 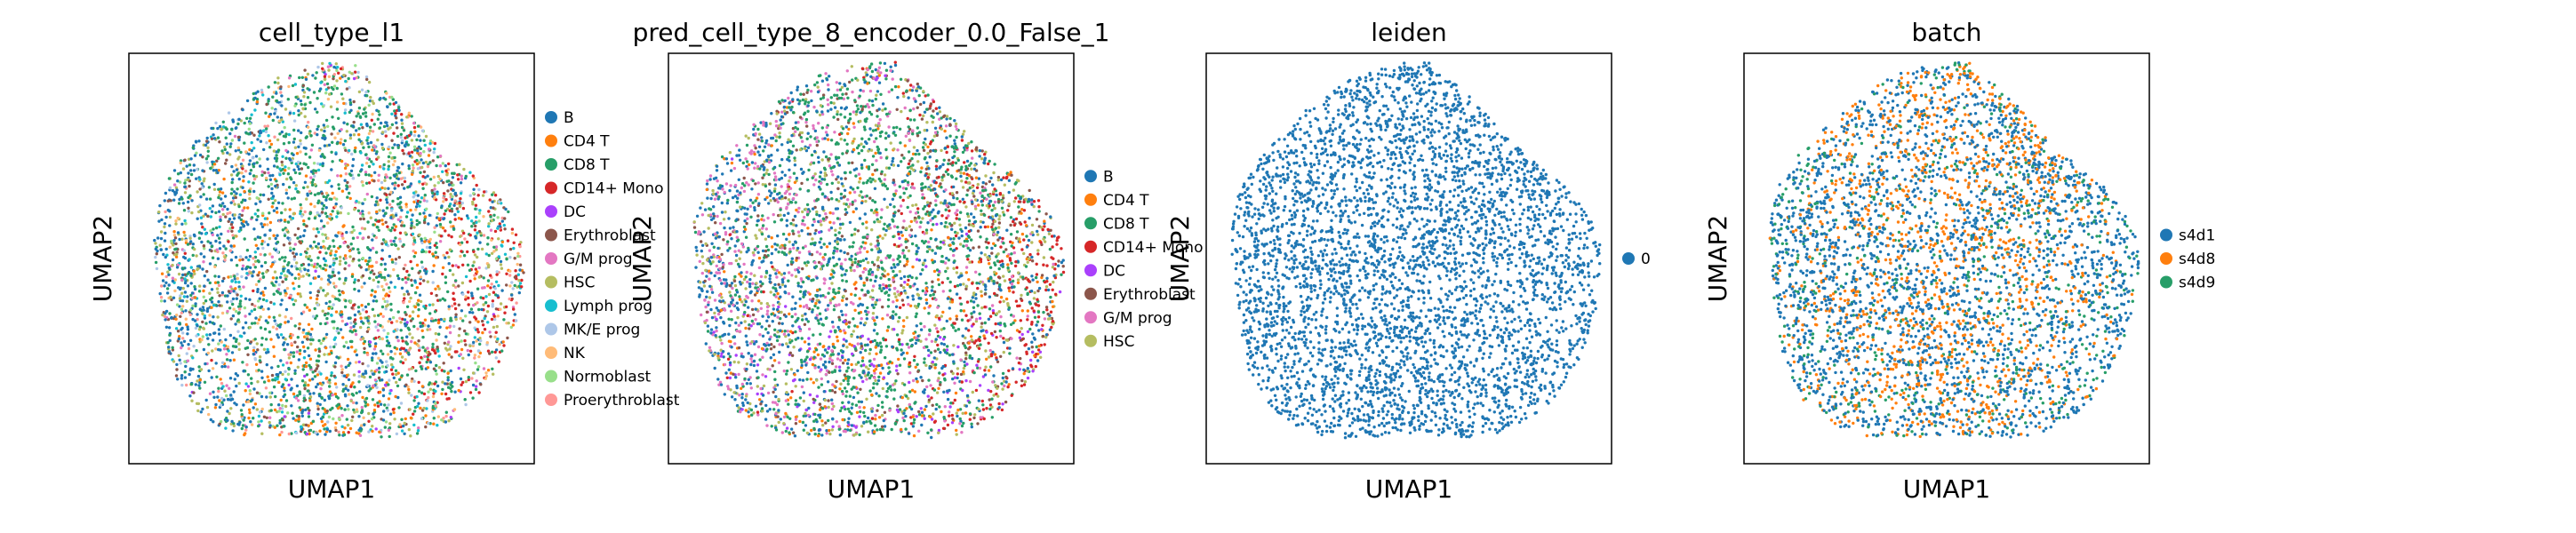 What do you see at coordinates (551, 188) in the screenshot?
I see `legend-marker` at bounding box center [551, 188].